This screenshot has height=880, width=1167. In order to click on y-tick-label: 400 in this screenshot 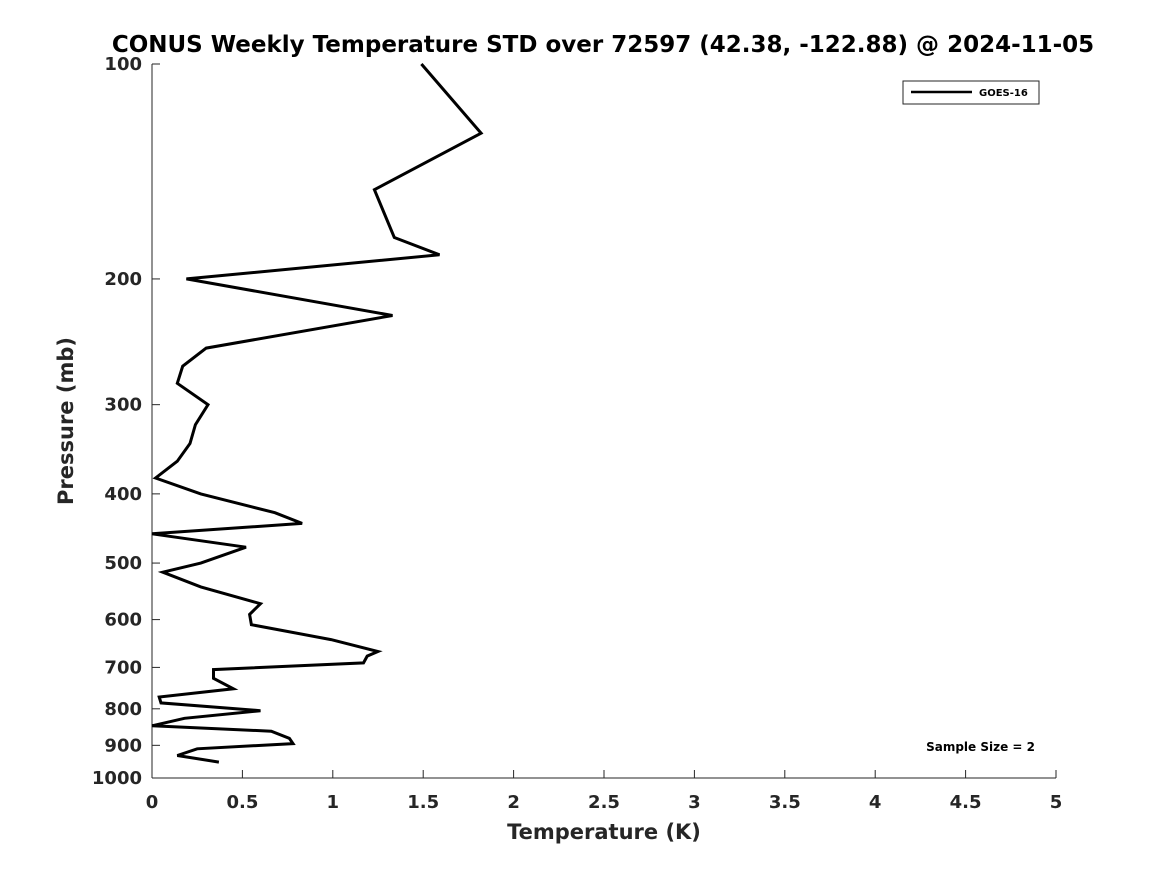, I will do `click(123, 494)`.